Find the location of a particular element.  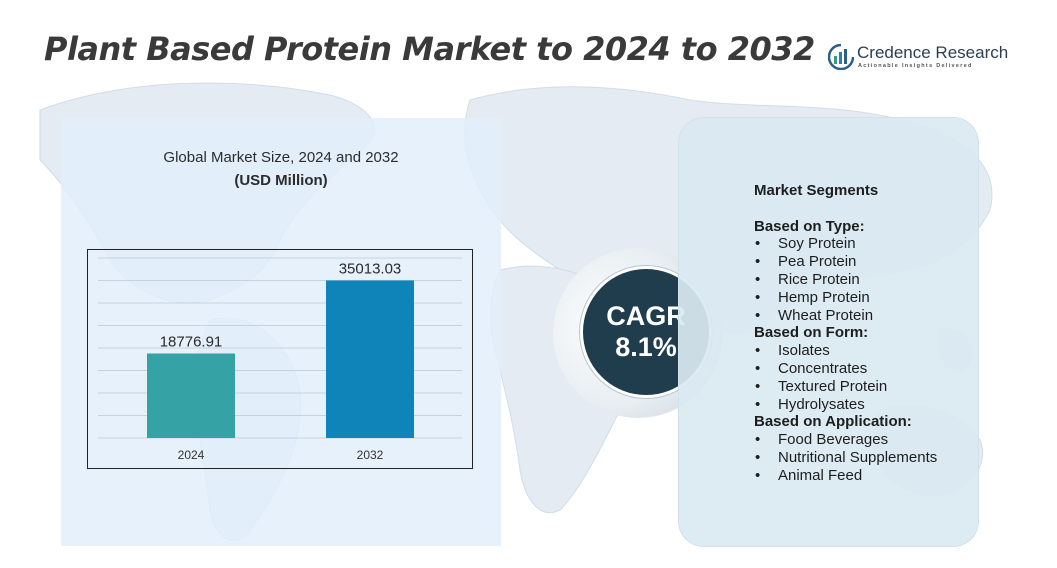

segment-item: • Concentrates is located at coordinates (864, 369).